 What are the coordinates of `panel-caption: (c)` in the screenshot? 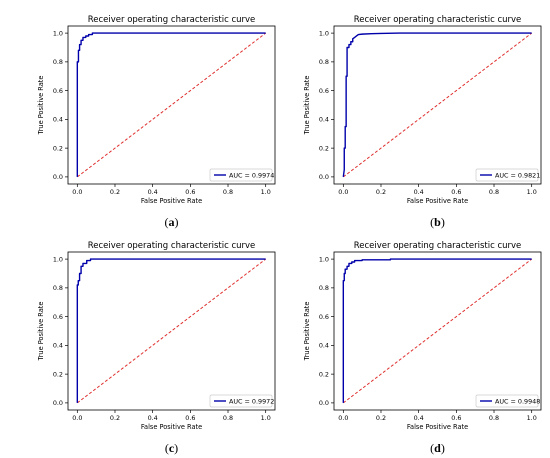 It's located at (171, 448).